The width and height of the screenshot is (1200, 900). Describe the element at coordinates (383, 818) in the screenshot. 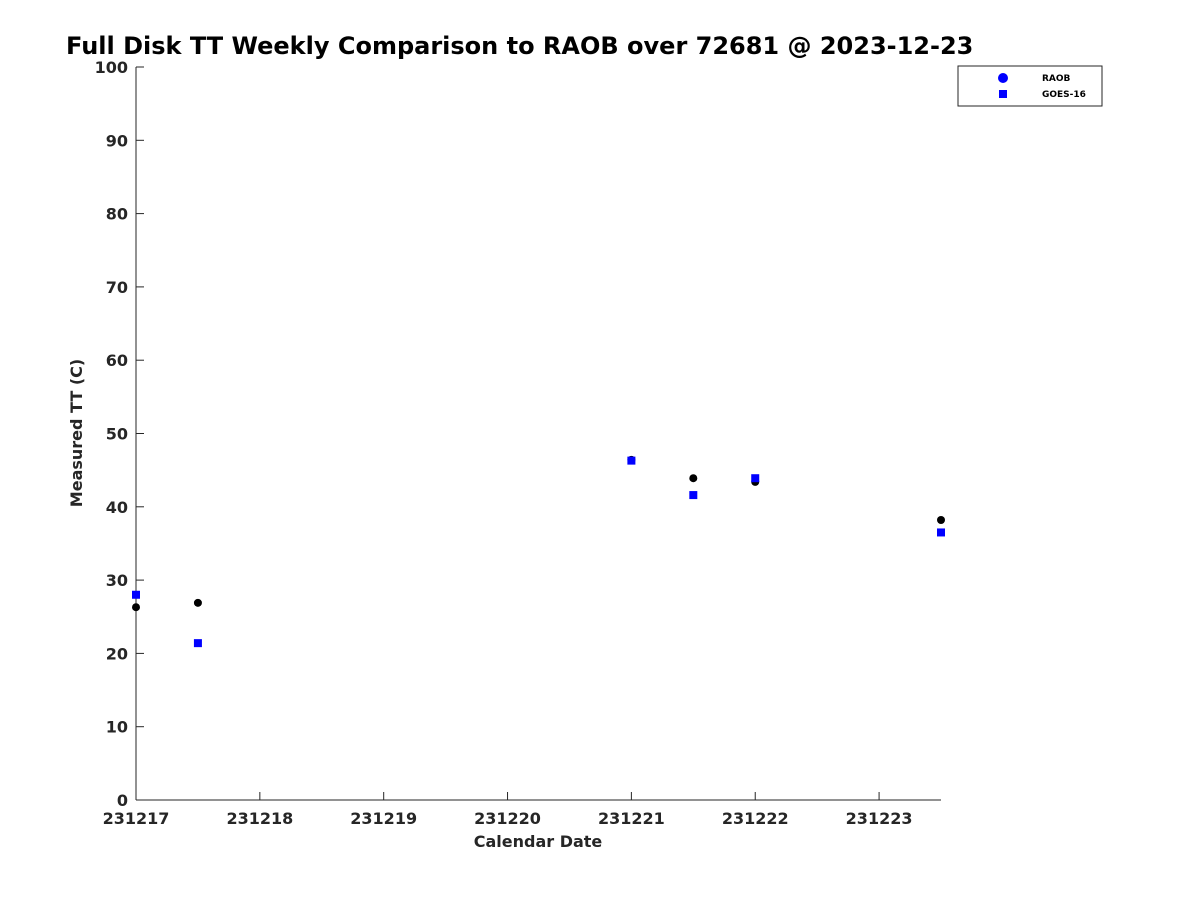

I see `x-tick-label: 231219` at that location.